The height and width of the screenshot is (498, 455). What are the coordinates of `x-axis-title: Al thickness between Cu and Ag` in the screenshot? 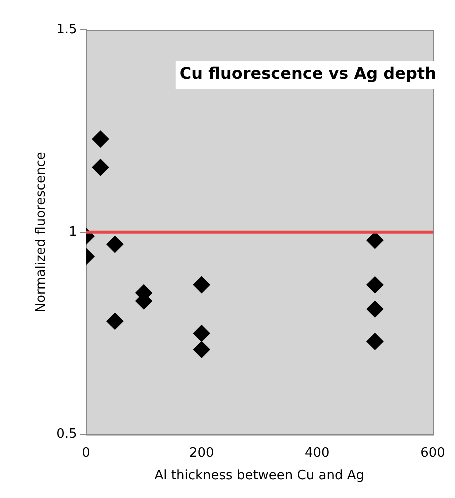 It's located at (259, 476).